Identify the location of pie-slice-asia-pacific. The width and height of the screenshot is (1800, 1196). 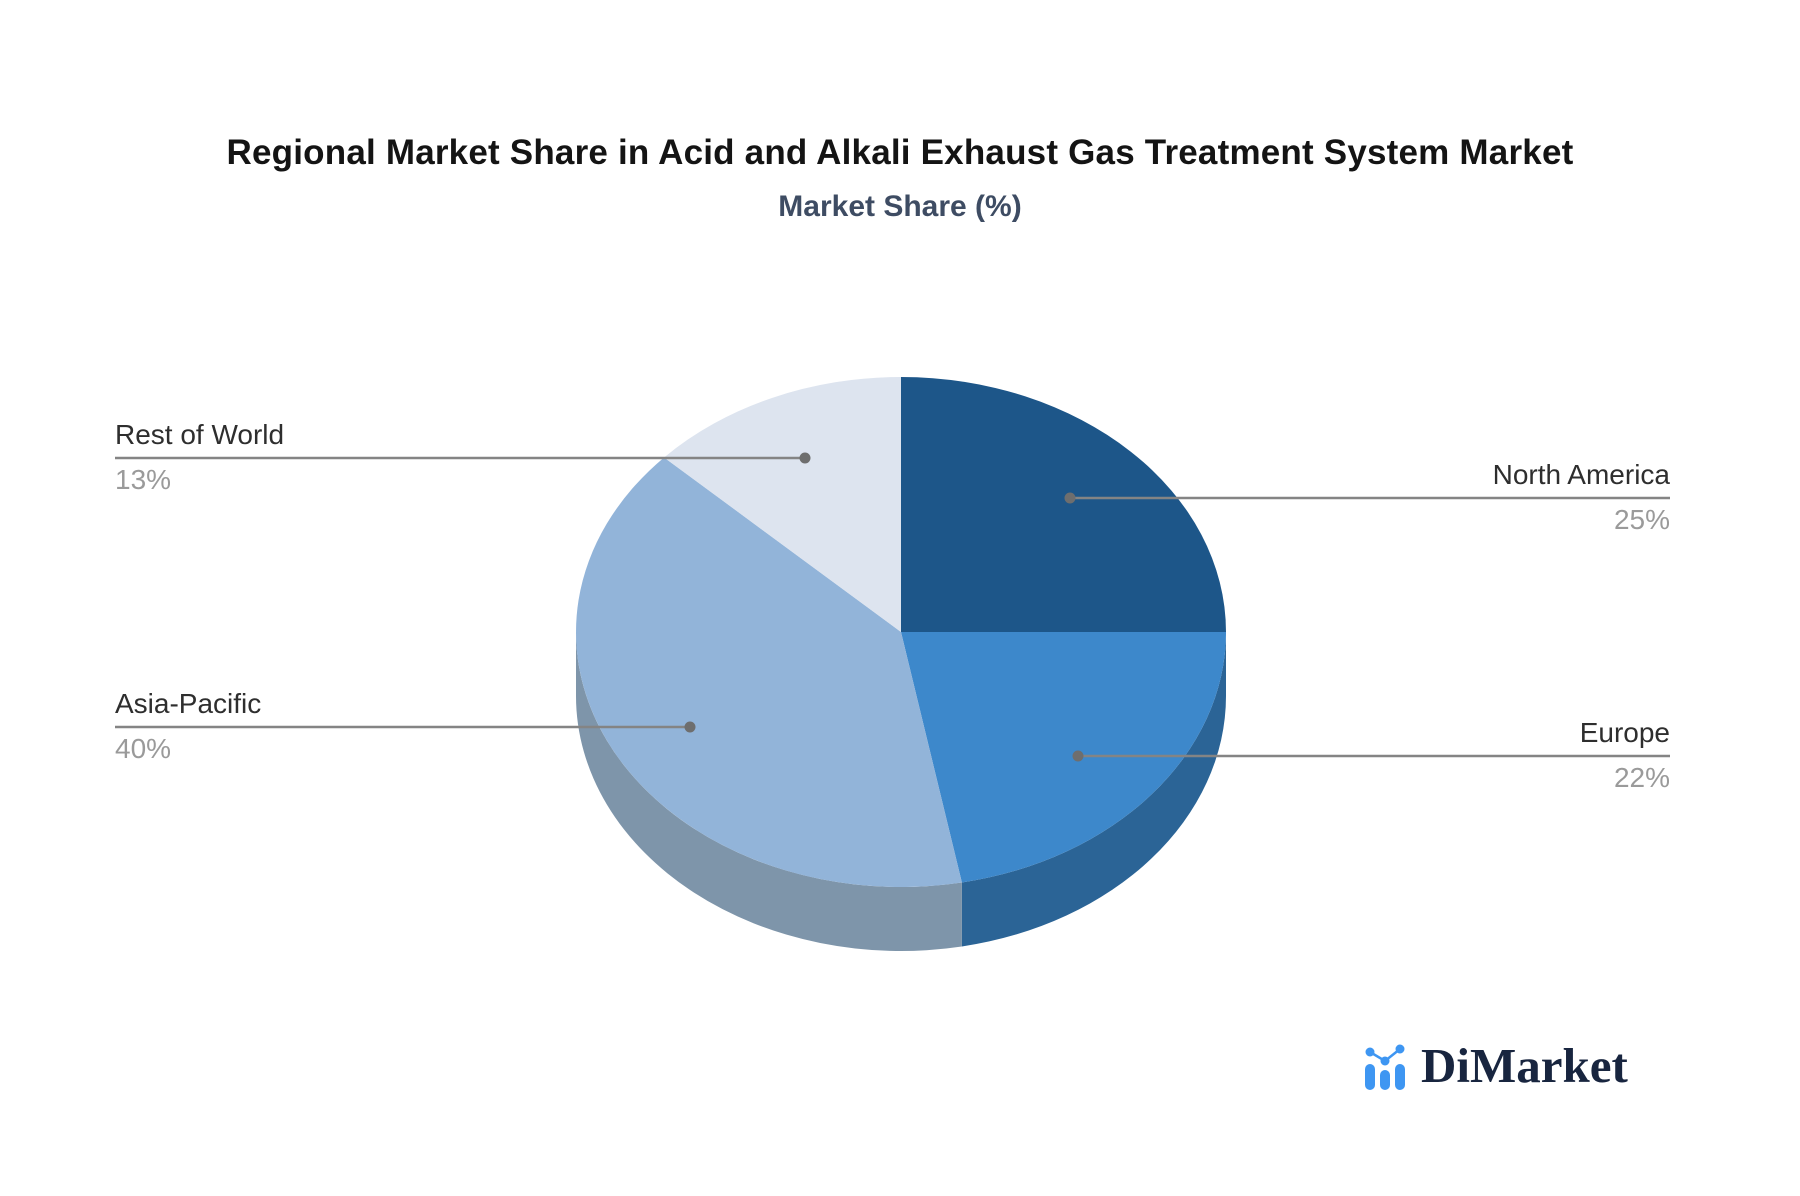
(769, 672).